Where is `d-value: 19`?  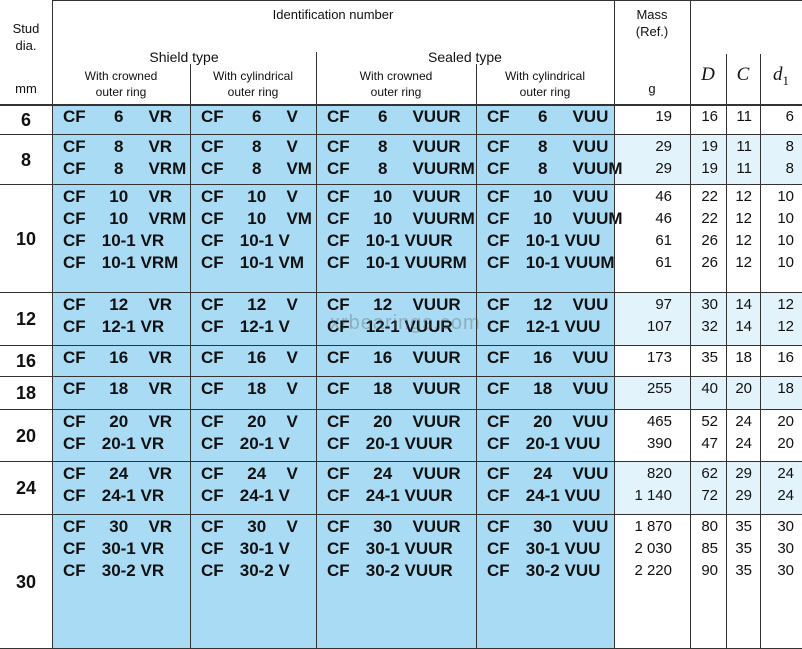
d-value: 19 is located at coordinates (709, 168).